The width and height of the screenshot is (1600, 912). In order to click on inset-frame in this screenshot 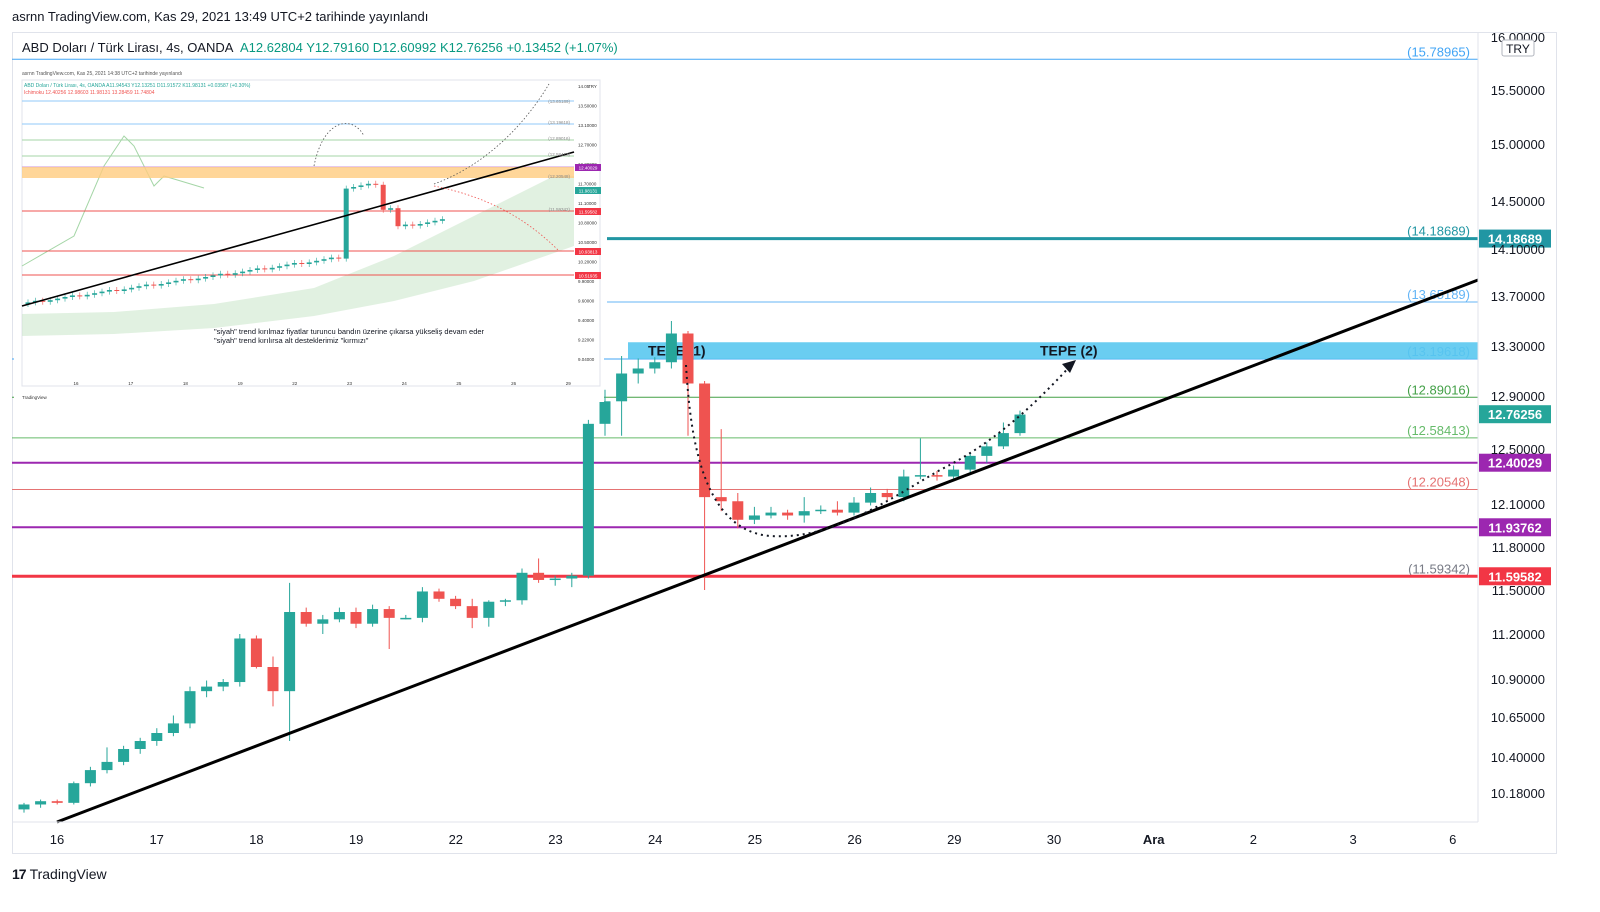, I will do `click(311, 233)`.